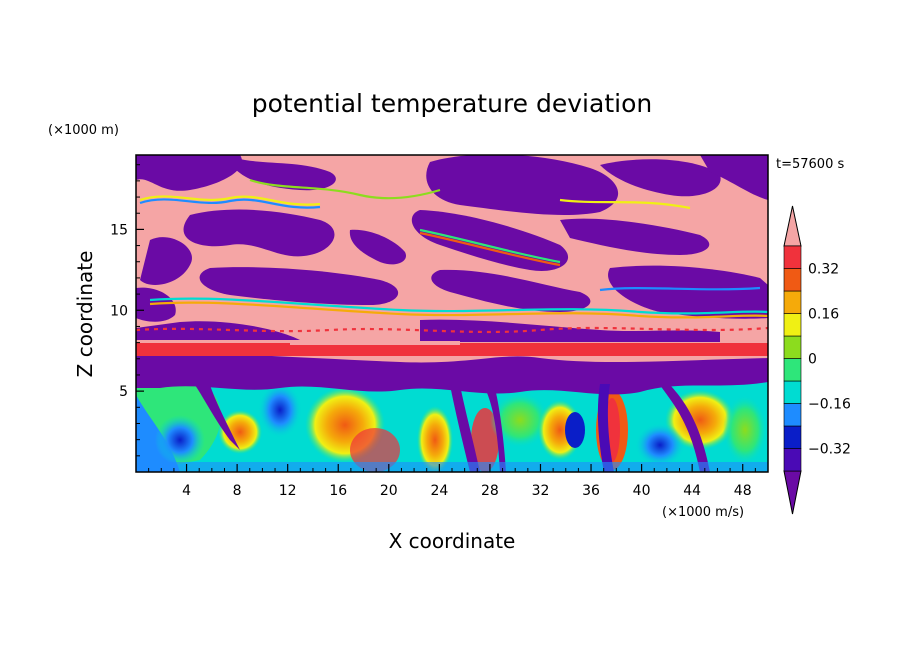  Describe the element at coordinates (743, 491) in the screenshot. I see `x-tick-label: 48` at that location.